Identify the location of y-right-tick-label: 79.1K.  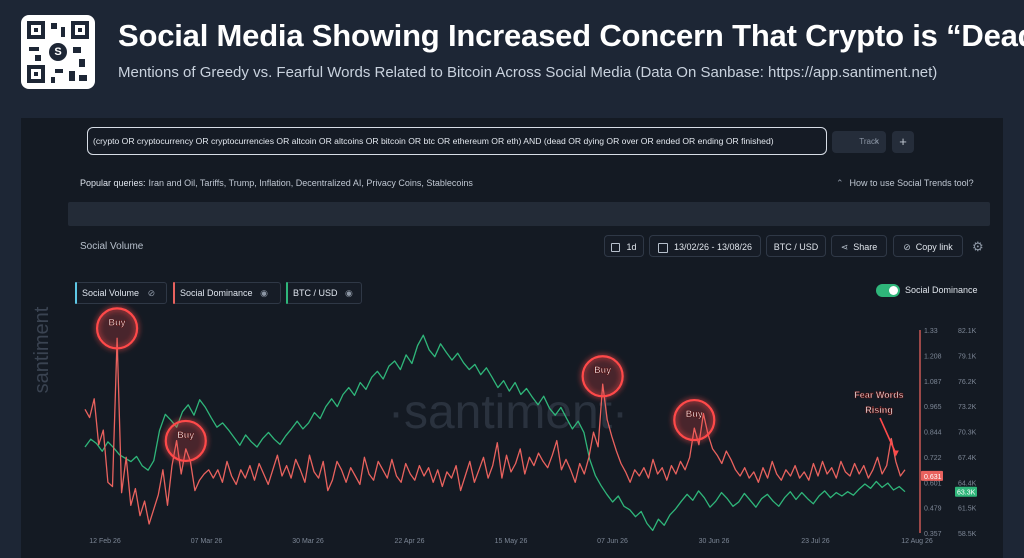
(967, 356).